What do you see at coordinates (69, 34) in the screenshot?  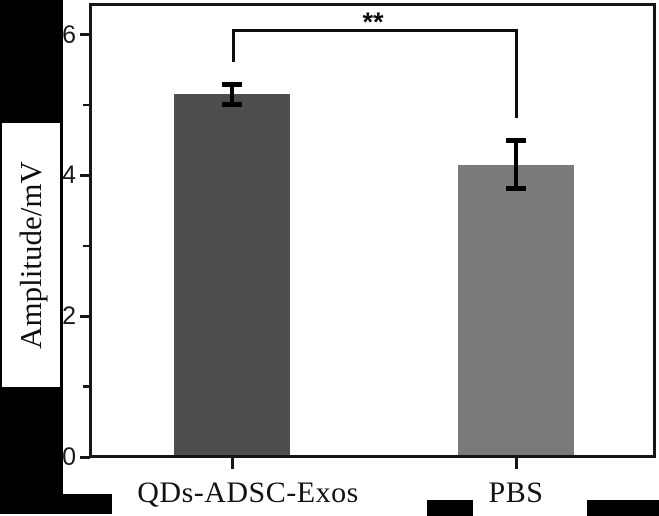 I see `y-tick-label-6: 6` at bounding box center [69, 34].